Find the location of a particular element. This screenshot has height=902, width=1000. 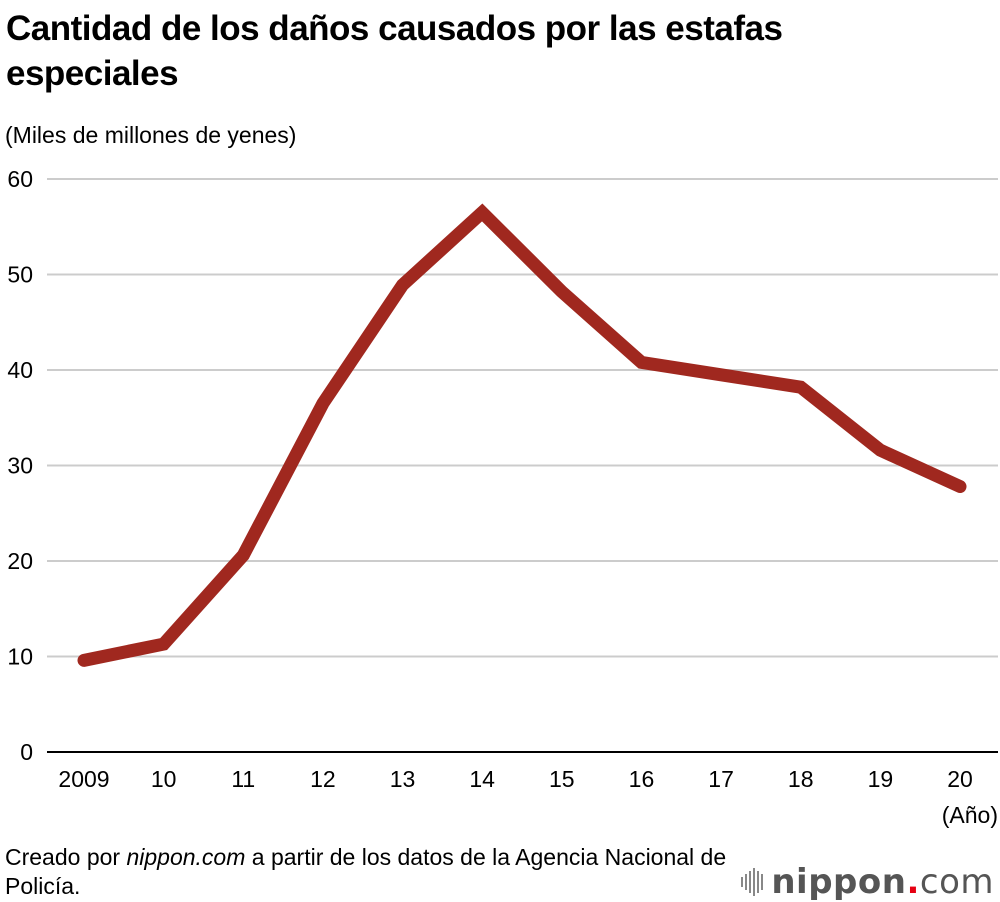

x-tick-label-18: 18 is located at coordinates (801, 779).